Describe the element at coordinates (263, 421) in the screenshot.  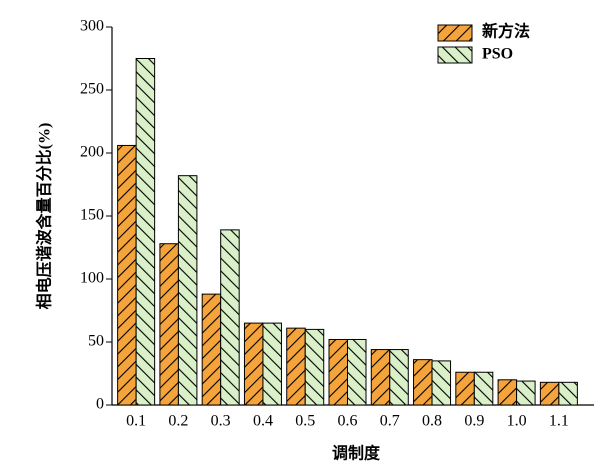
I see `x-tick-label: 0.4` at that location.